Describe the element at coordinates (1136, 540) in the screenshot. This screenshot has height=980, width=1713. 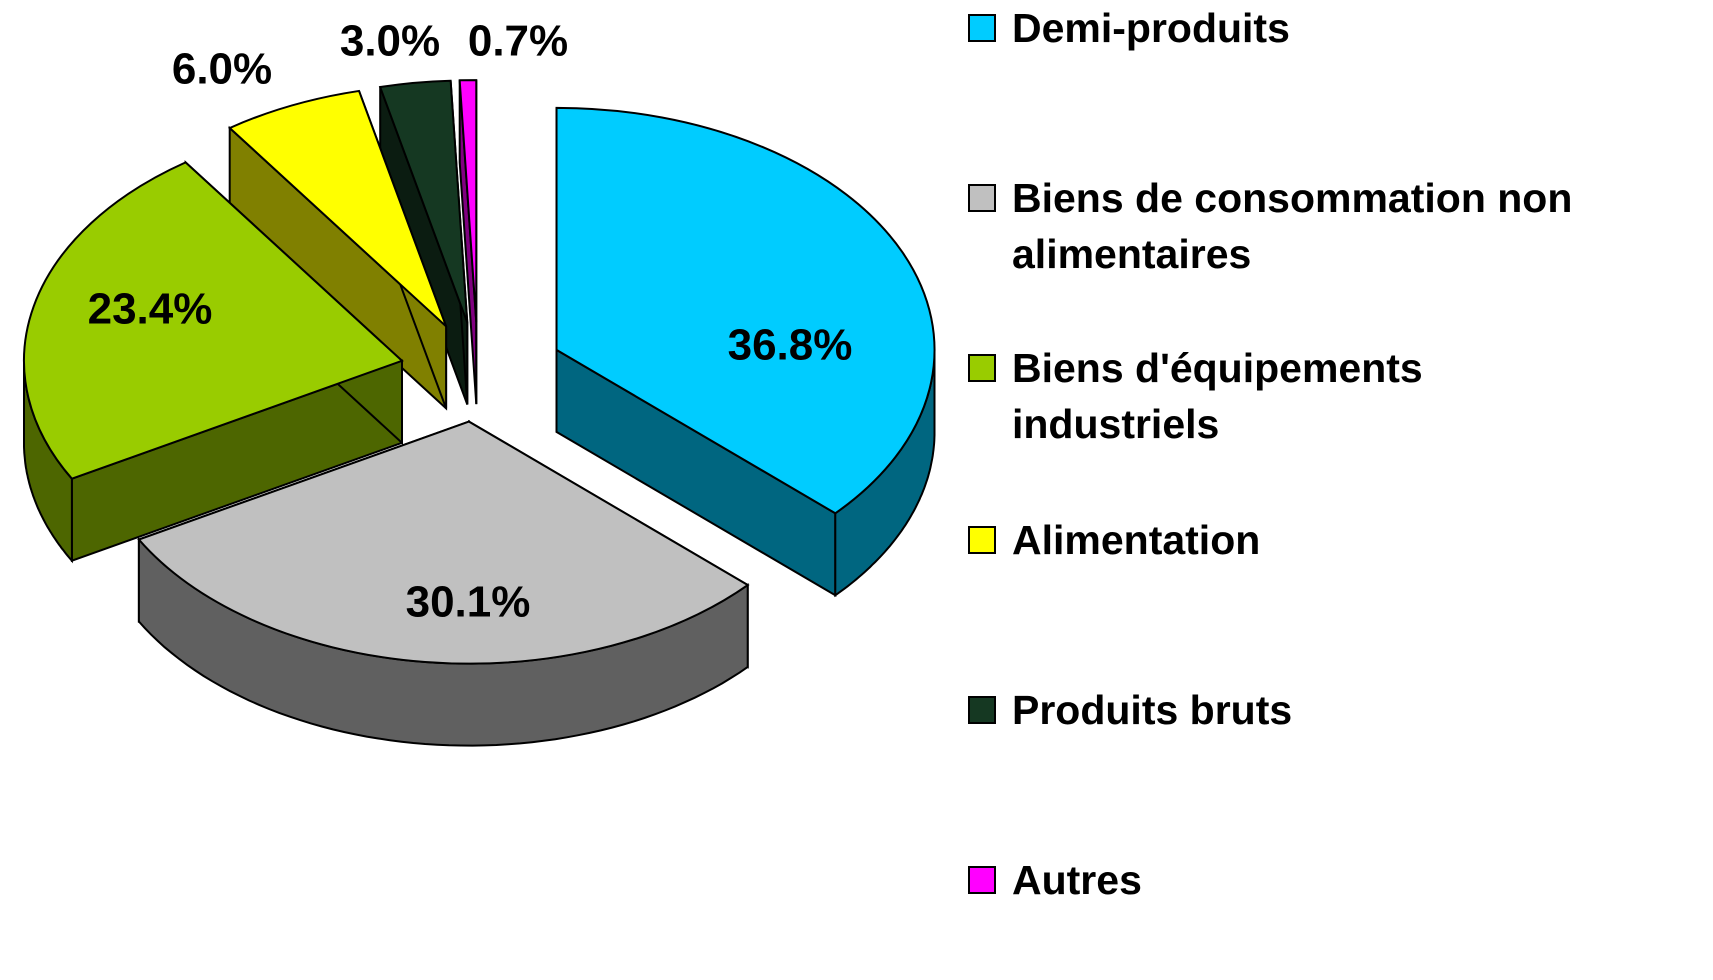
I see `legend-label: Alimentation` at that location.